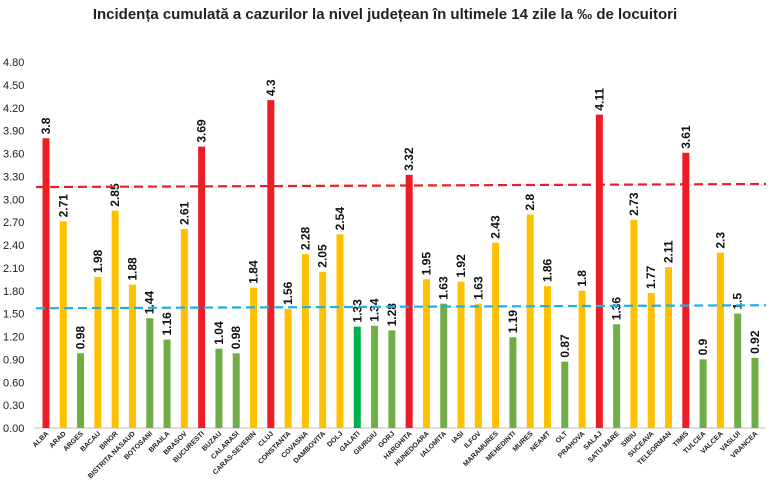 Image resolution: width=770 pixels, height=494 pixels. What do you see at coordinates (13, 63) in the screenshot?
I see `y-tick-label: 4.80` at bounding box center [13, 63].